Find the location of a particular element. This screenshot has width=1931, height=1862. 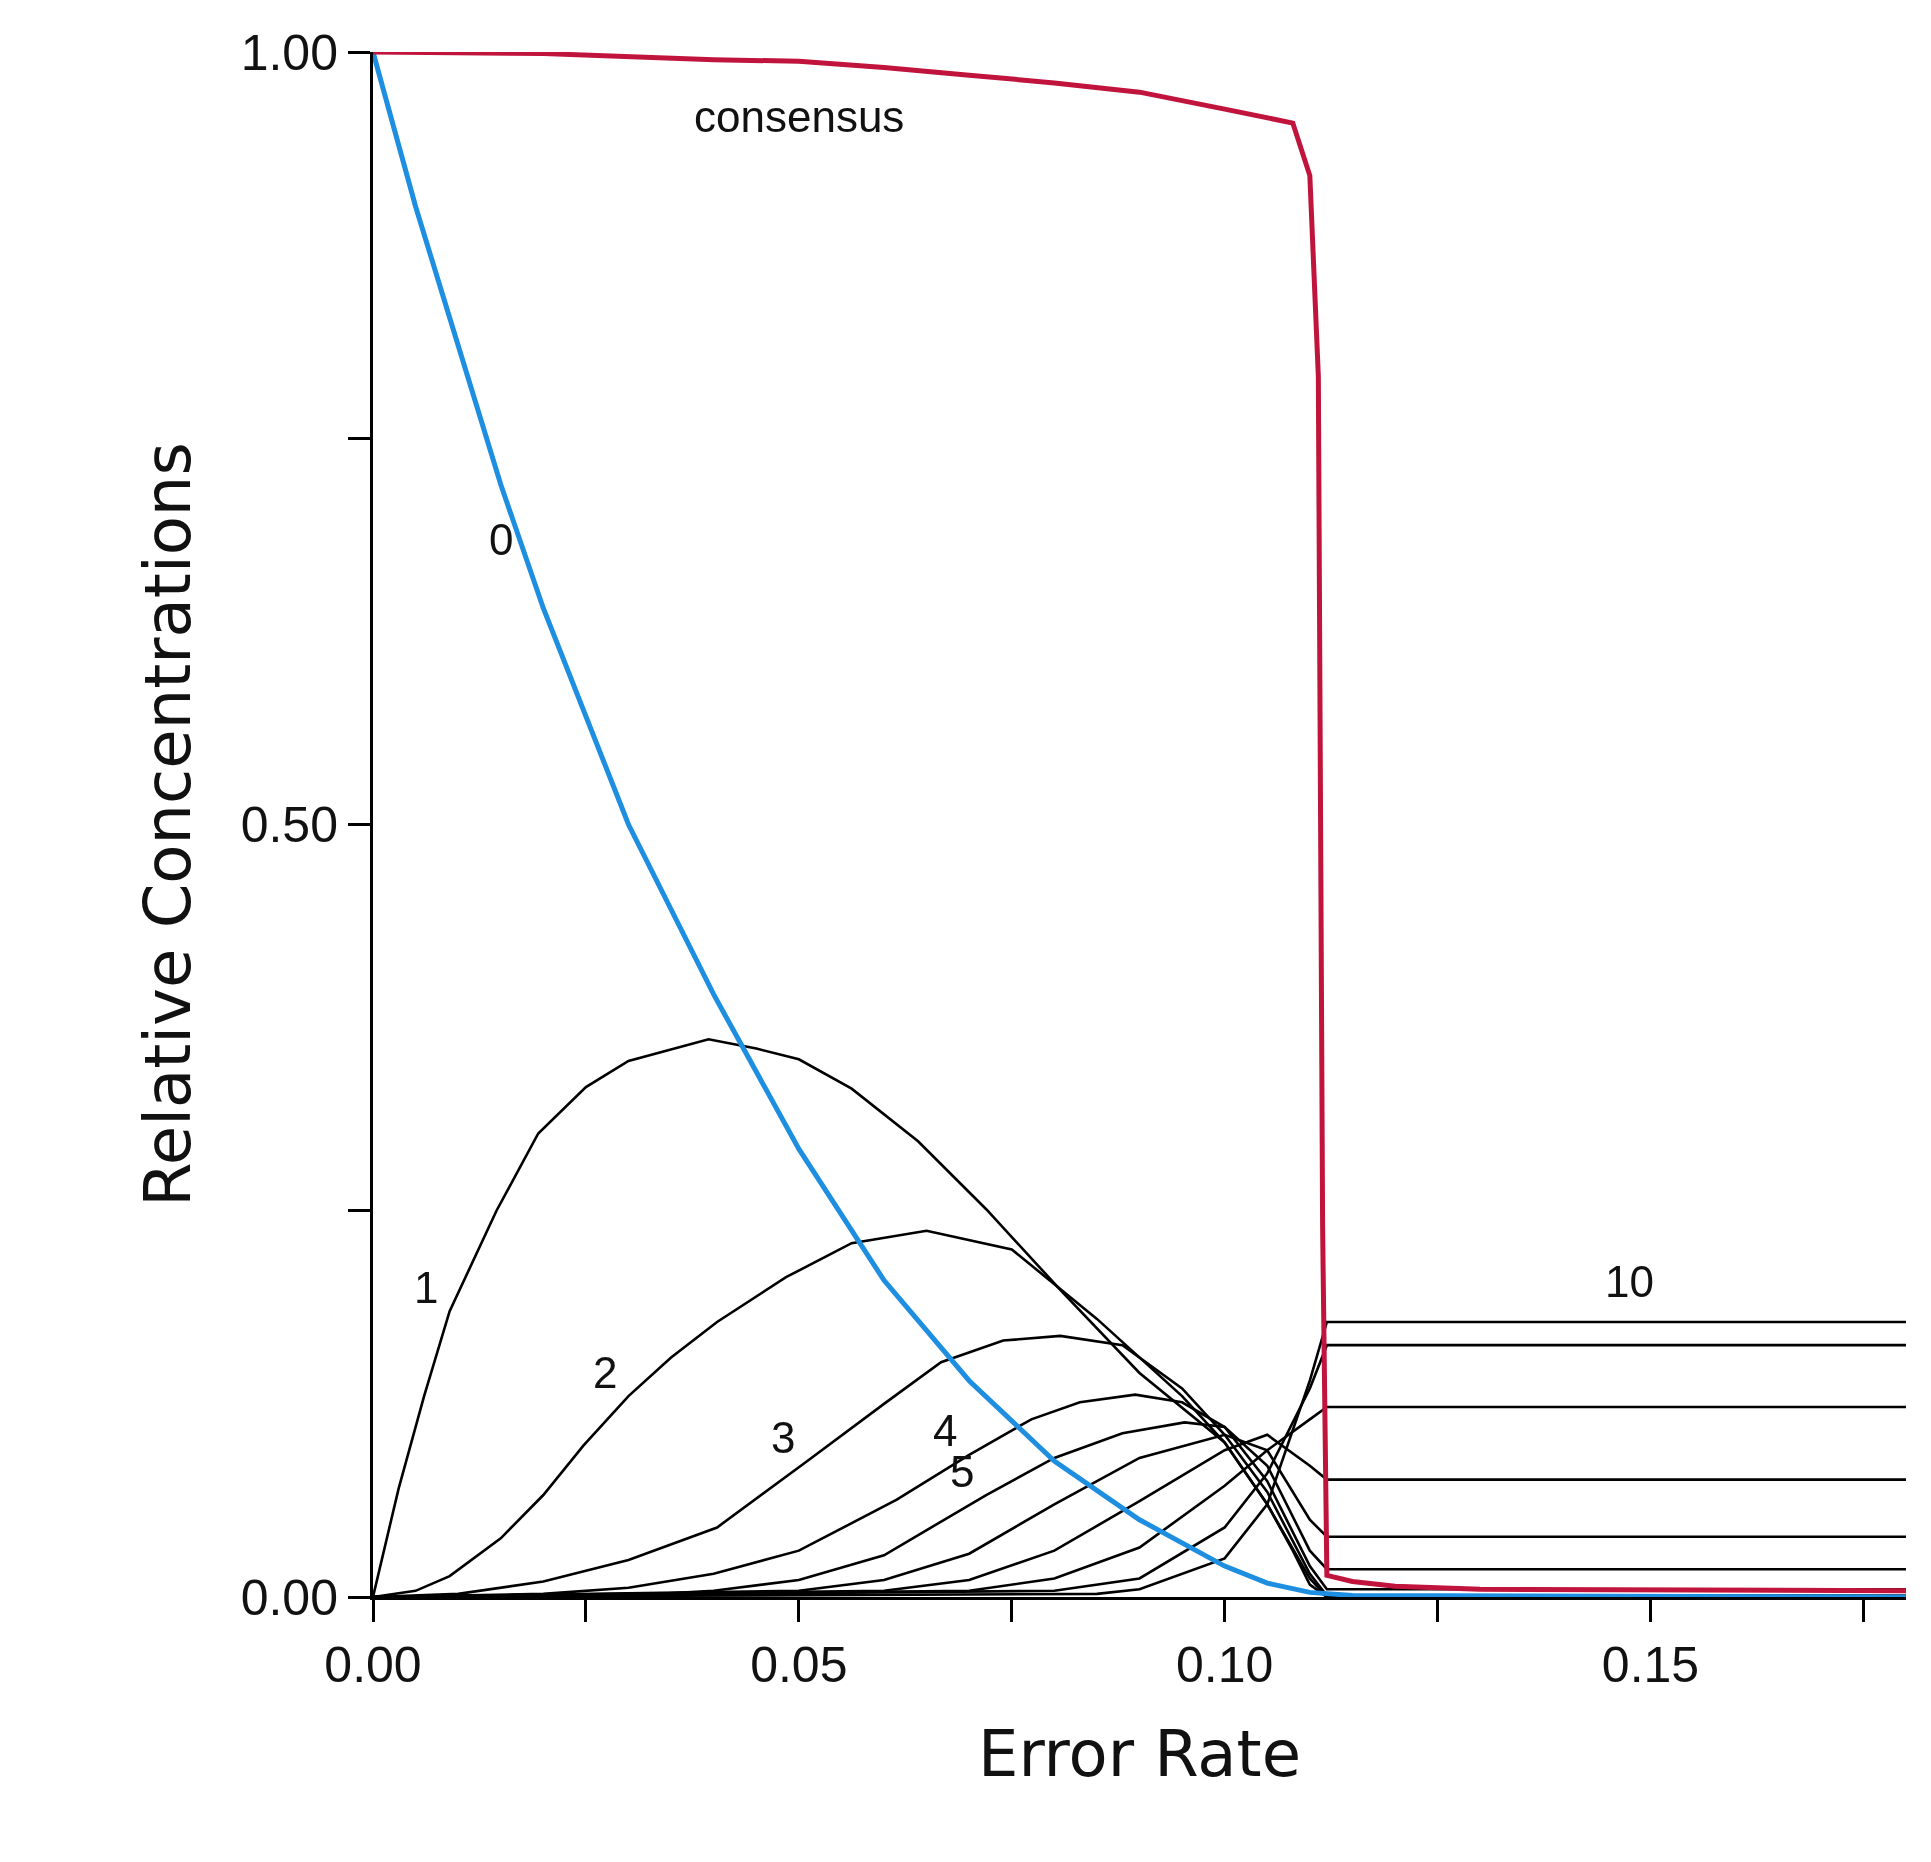

x-tick-label: 0.10 is located at coordinates (1225, 1665).